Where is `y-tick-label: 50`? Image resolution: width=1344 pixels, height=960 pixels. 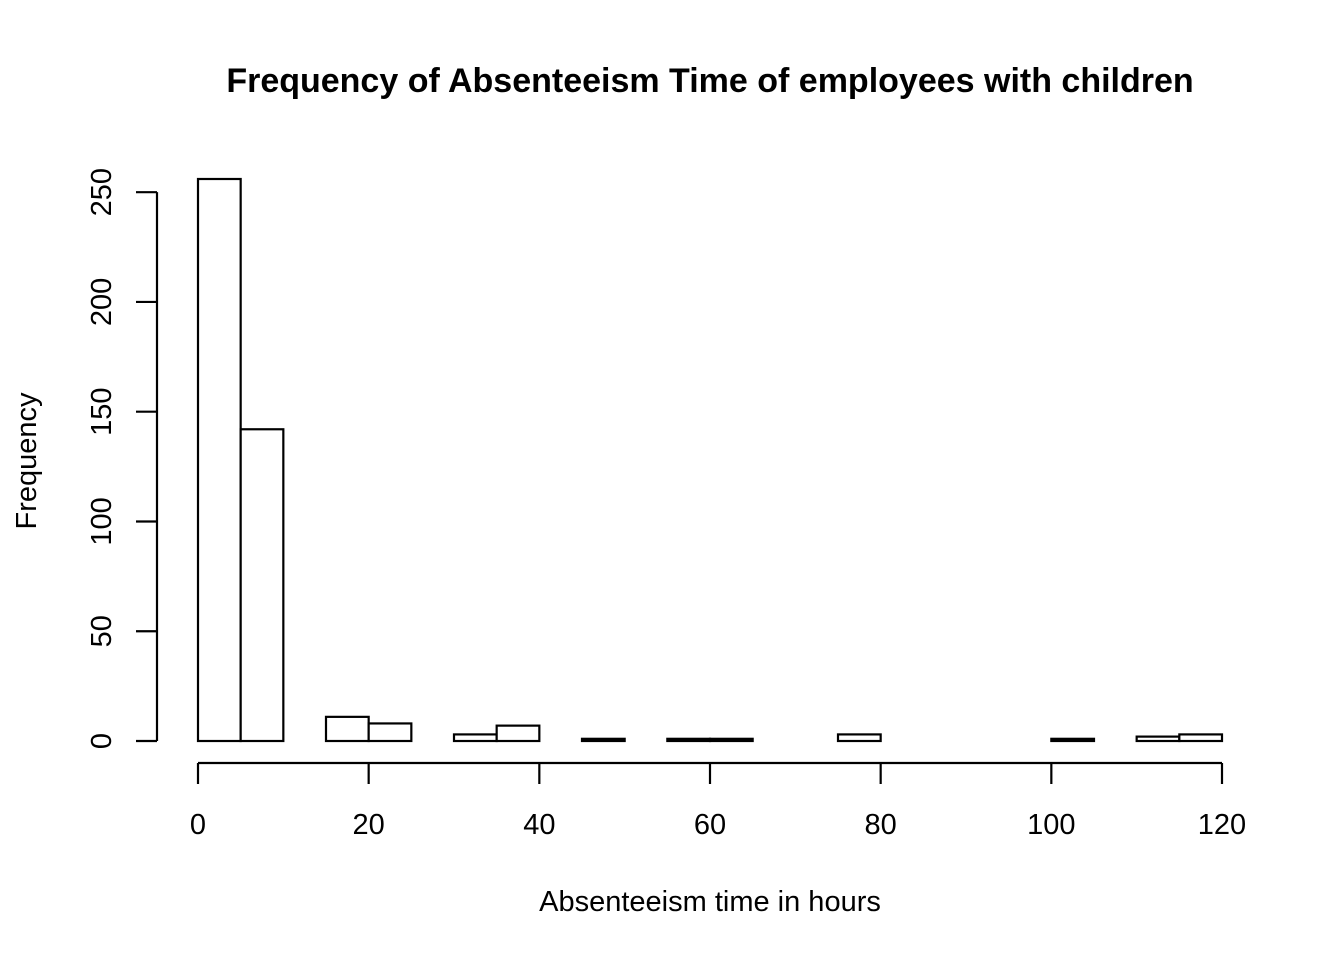
y-tick-label: 50 is located at coordinates (102, 631).